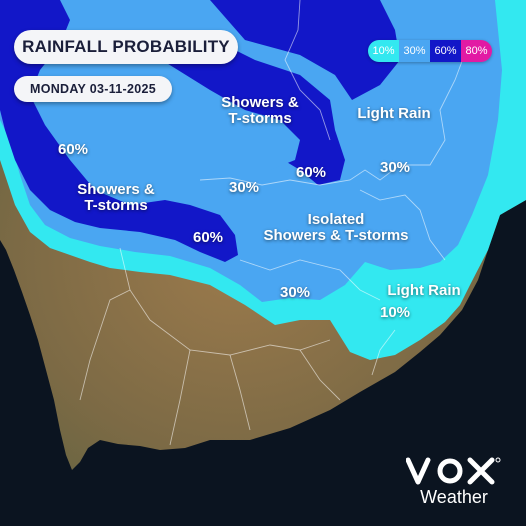  Describe the element at coordinates (395, 167) in the screenshot. I see `pct-label-ne-30: 30%` at that location.